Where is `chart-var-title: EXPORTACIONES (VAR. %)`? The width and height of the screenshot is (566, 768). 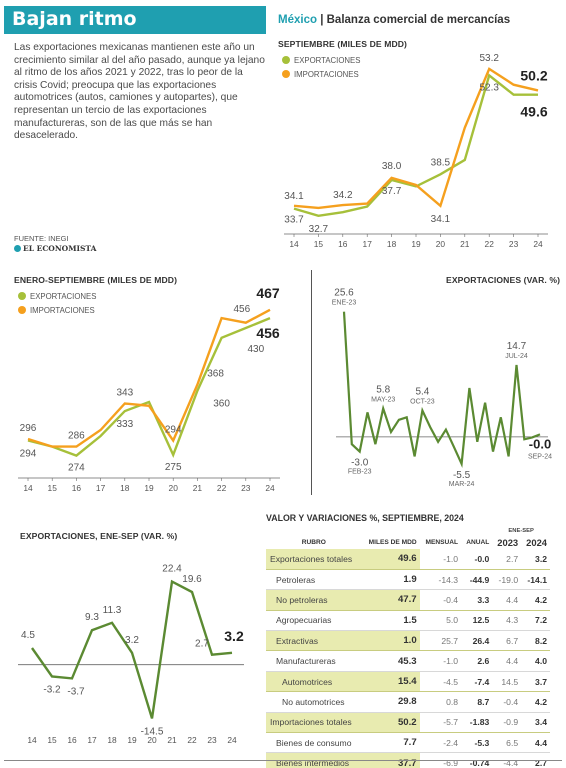 chart-var-title: EXPORTACIONES (VAR. %) is located at coordinates (503, 280).